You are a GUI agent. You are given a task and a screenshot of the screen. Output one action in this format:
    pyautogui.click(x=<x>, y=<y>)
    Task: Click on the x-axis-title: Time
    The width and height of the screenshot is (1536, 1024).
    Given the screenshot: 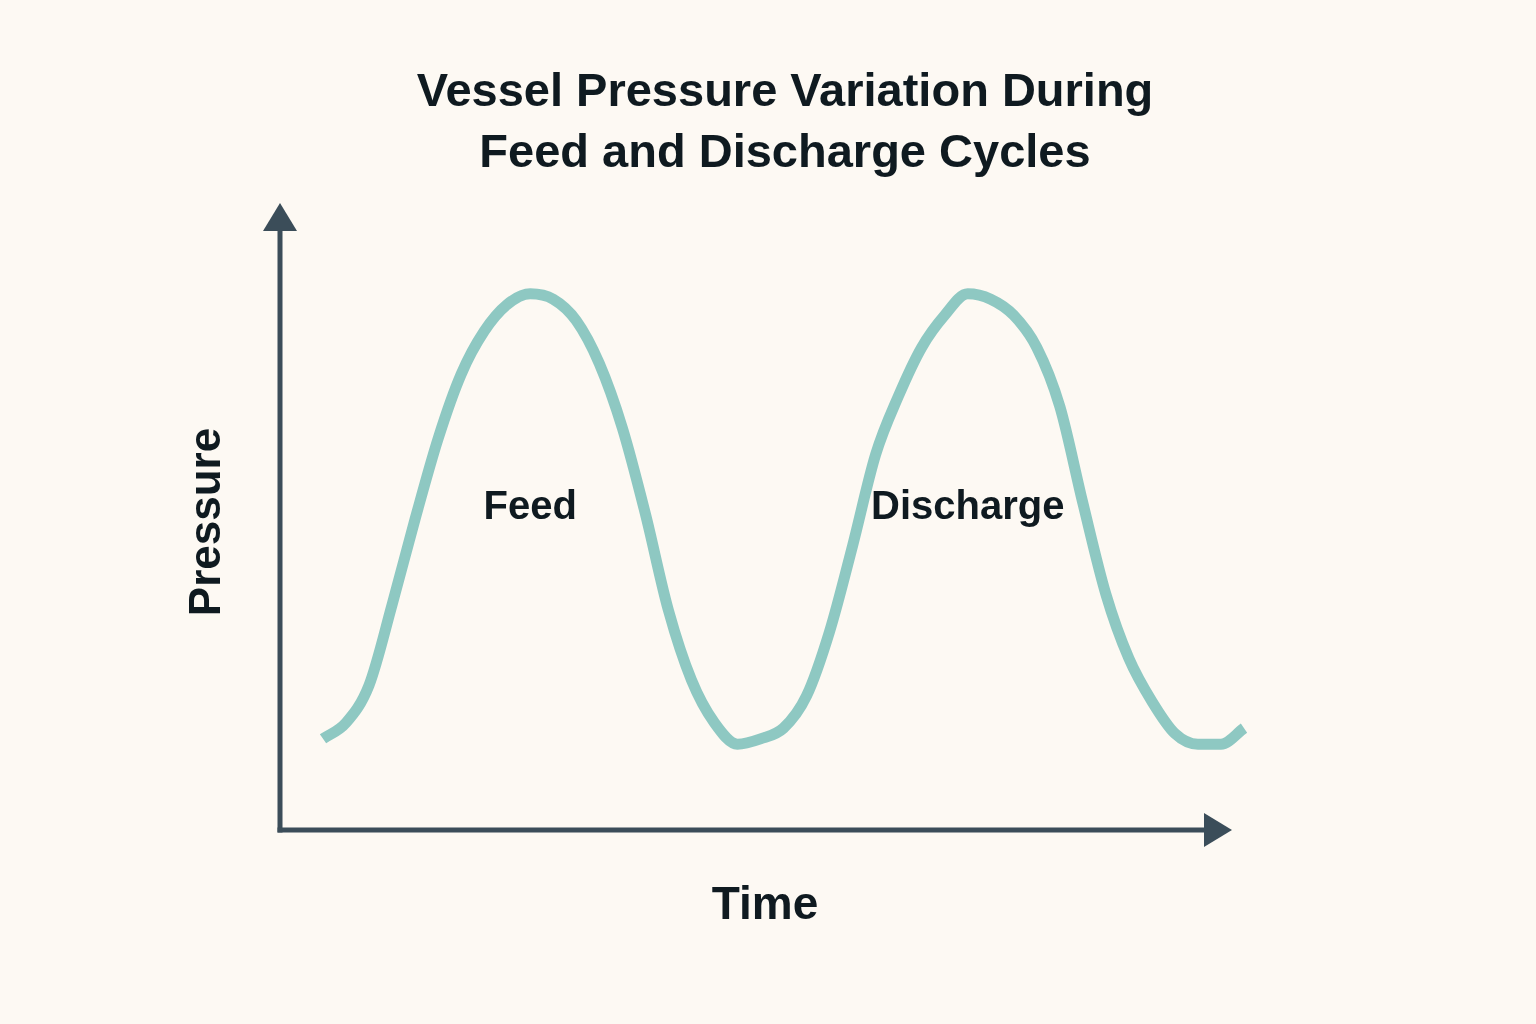 What is the action you would take?
    pyautogui.click(x=765, y=903)
    